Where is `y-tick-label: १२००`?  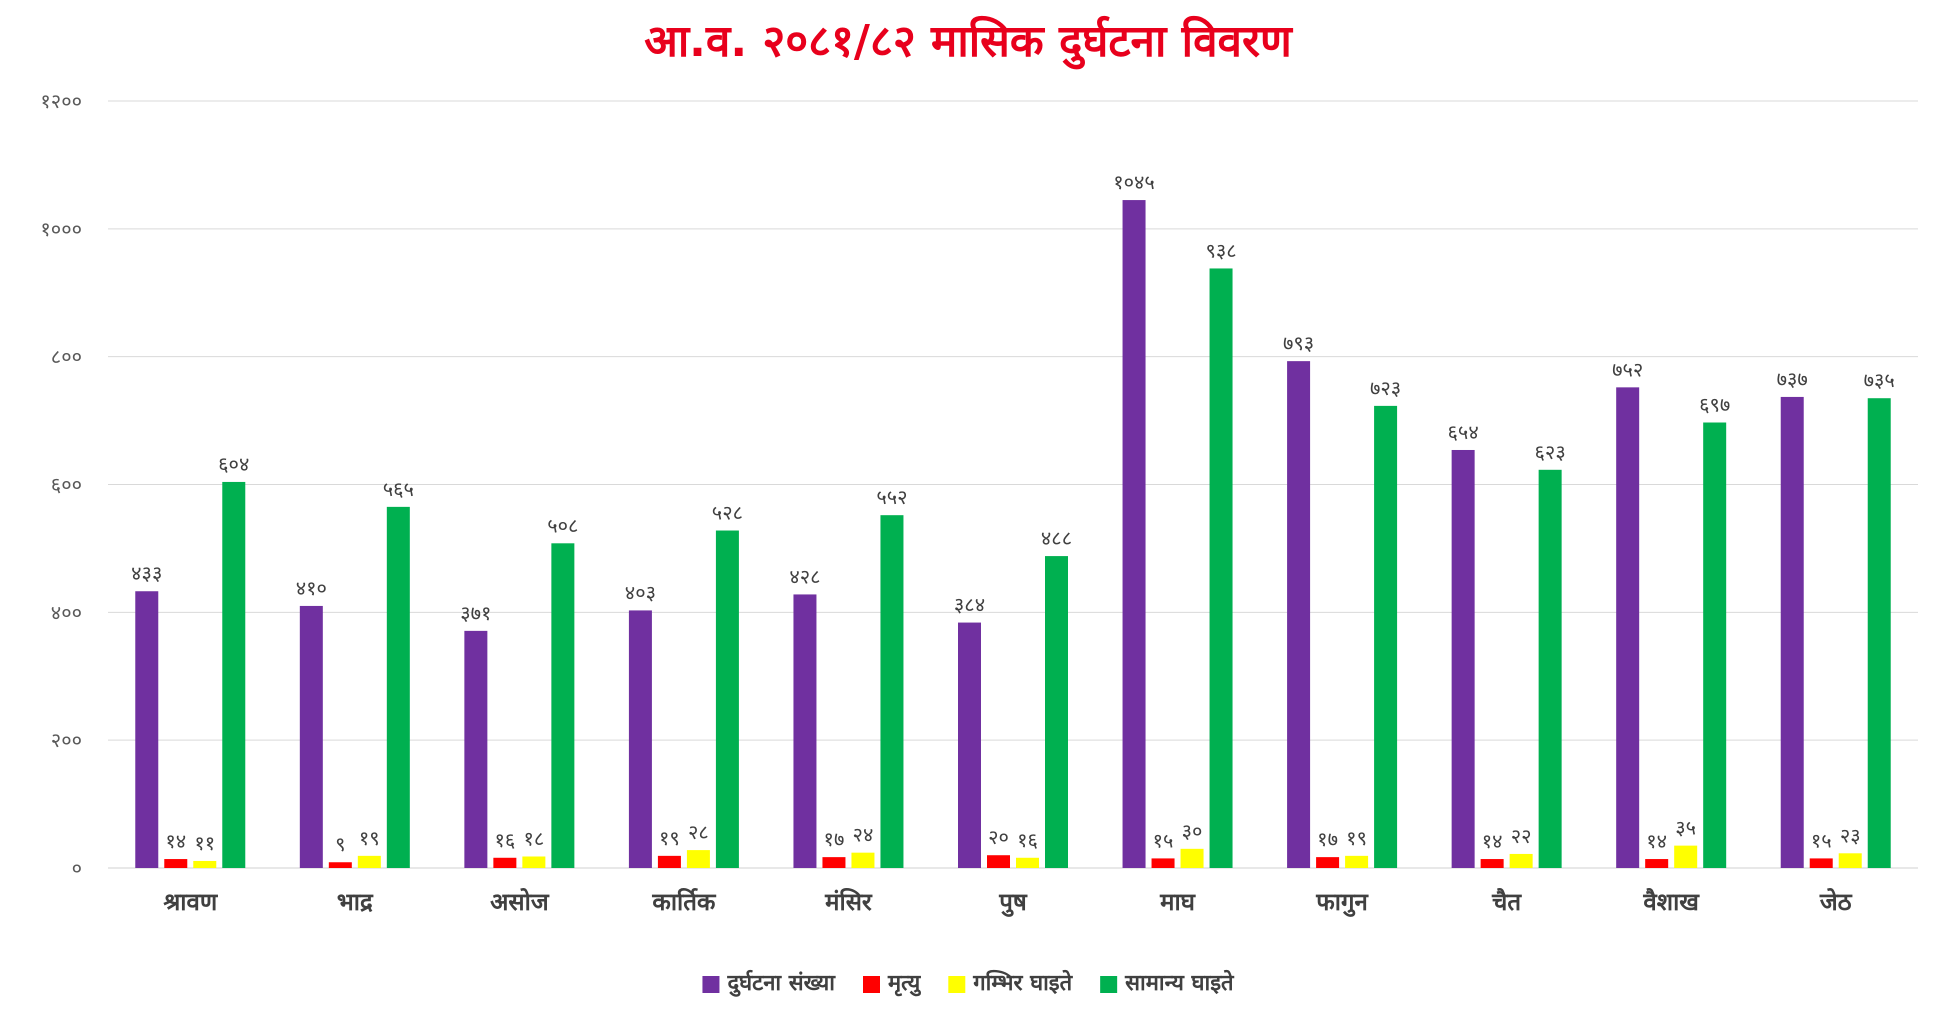
y-tick-label: १२०० is located at coordinates (61, 101).